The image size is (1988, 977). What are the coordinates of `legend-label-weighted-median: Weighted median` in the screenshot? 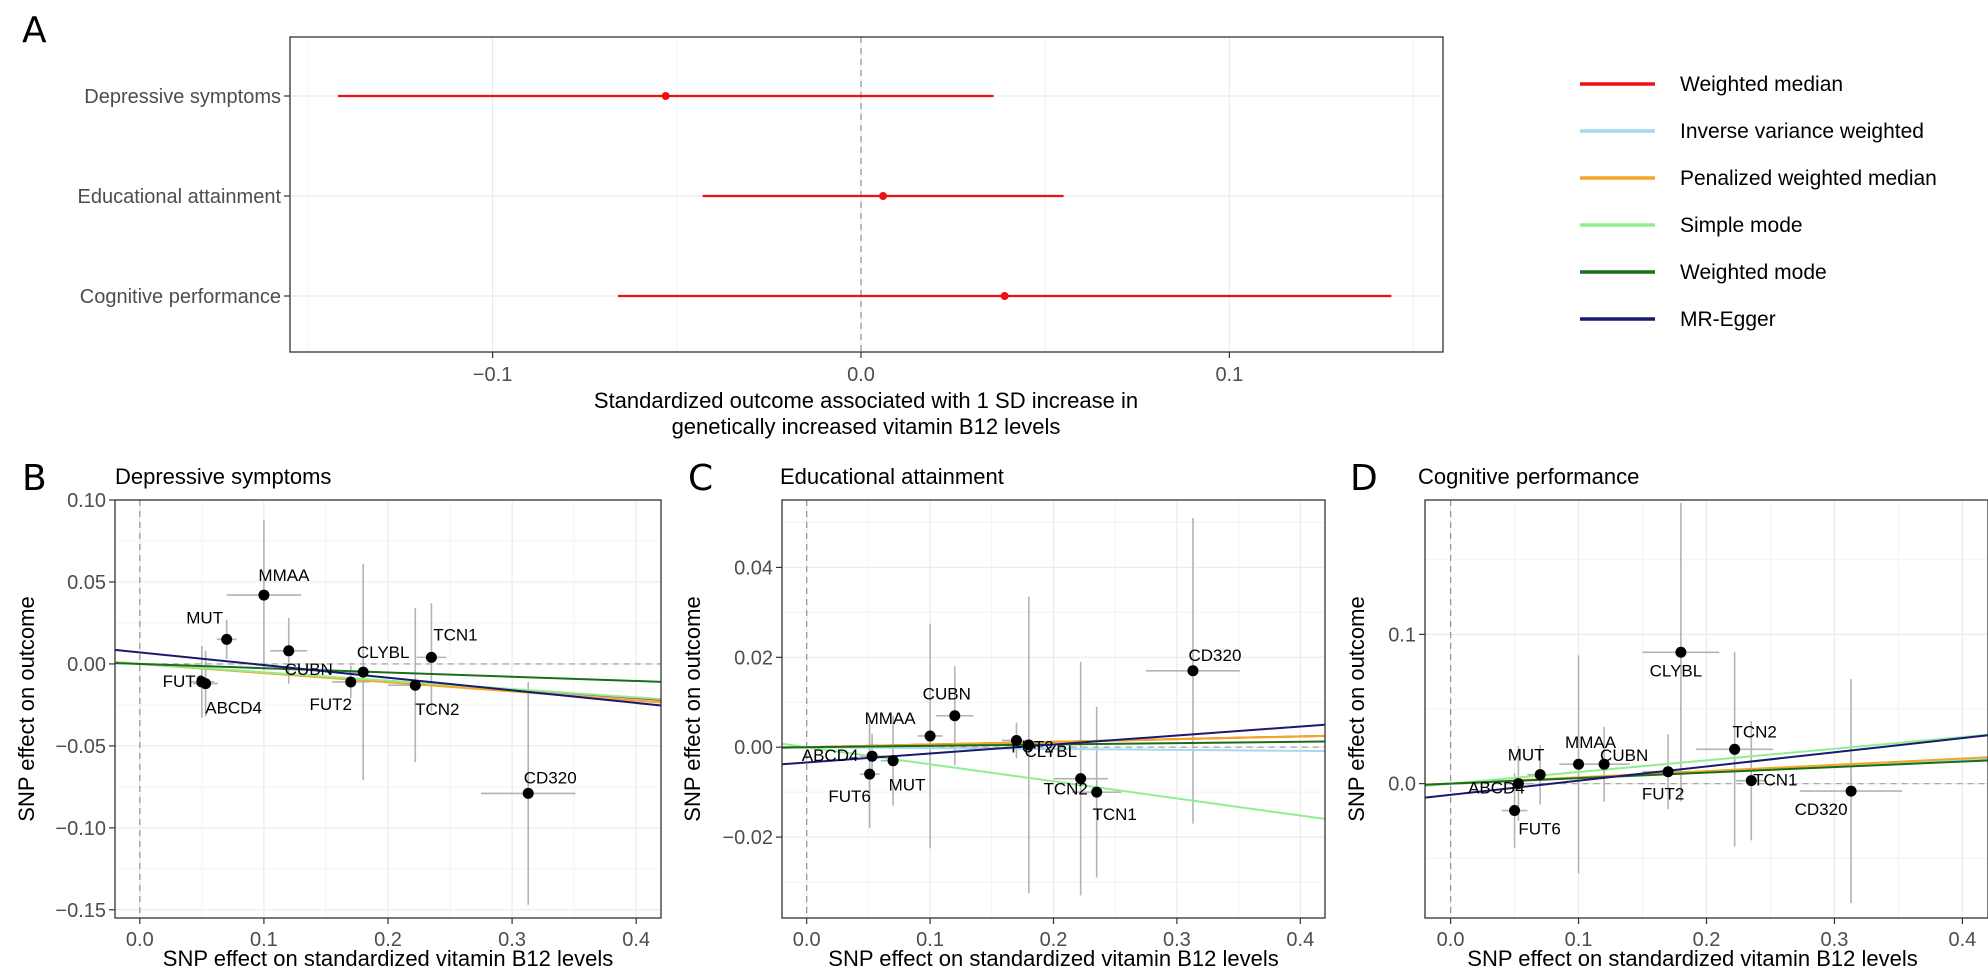 It's located at (1761, 84).